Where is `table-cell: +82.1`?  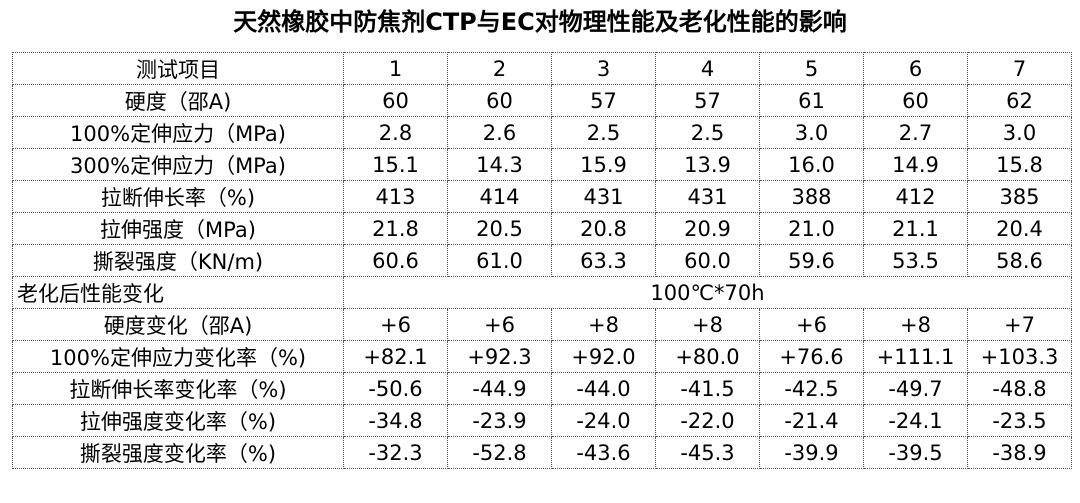
table-cell: +82.1 is located at coordinates (395, 356).